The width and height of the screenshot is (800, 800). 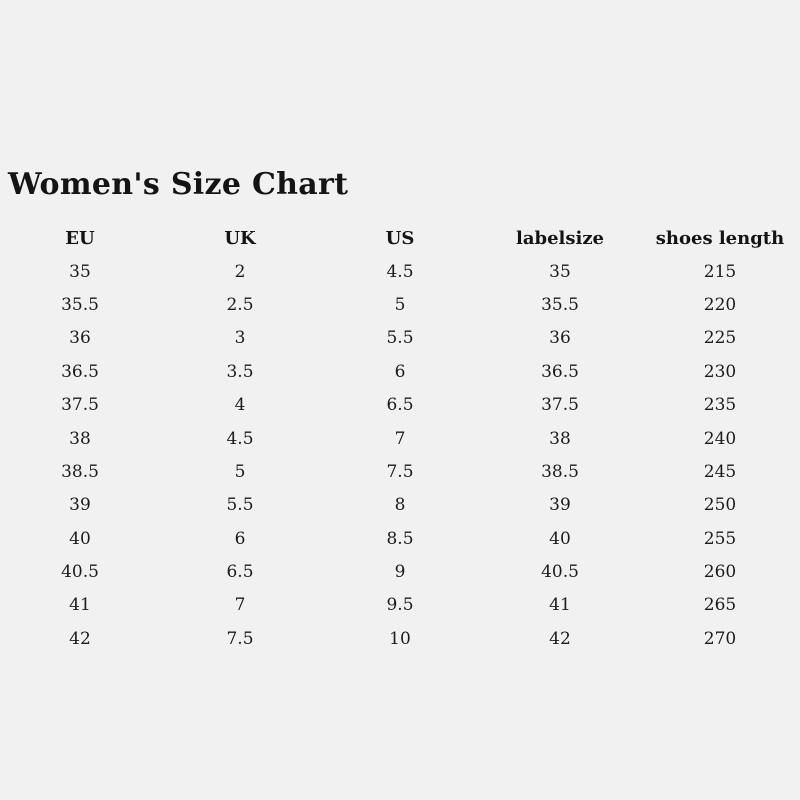 What do you see at coordinates (720, 371) in the screenshot?
I see `table-cell: 230` at bounding box center [720, 371].